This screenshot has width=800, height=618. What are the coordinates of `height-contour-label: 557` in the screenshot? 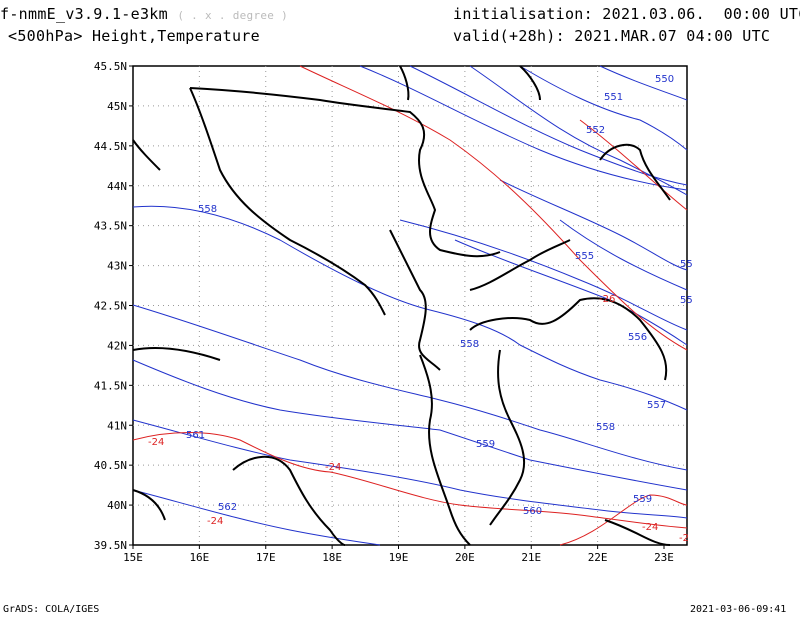 It's located at (656, 405).